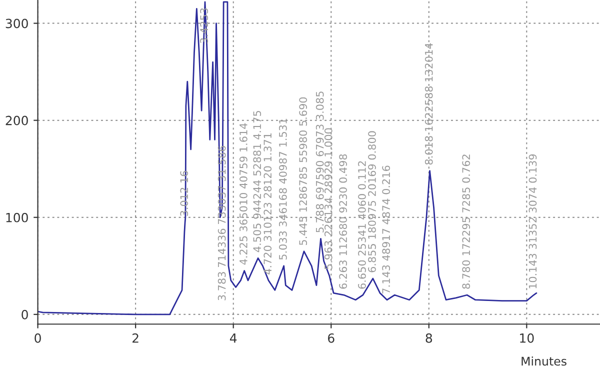 This screenshot has height=370, width=600. I want to click on annotation: 5.788 697590 67973 3.085, so click(320, 162).